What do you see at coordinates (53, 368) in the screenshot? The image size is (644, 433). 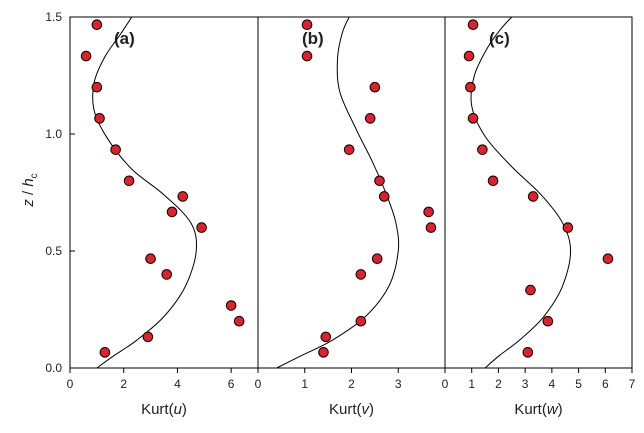 I see `y-tick-label: 0.0` at bounding box center [53, 368].